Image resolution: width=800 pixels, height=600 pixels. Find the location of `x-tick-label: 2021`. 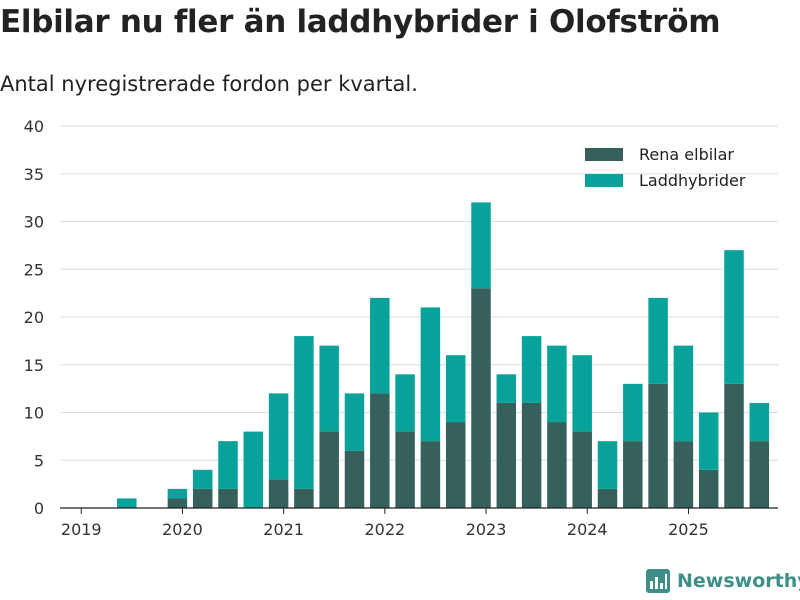

x-tick-label: 2021 is located at coordinates (283, 529).